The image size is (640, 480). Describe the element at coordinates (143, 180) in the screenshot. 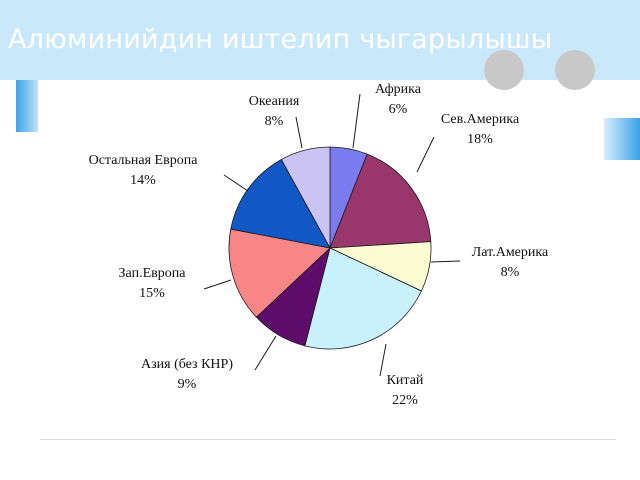

I see `slice-value-остальная-европа: 14%` at that location.